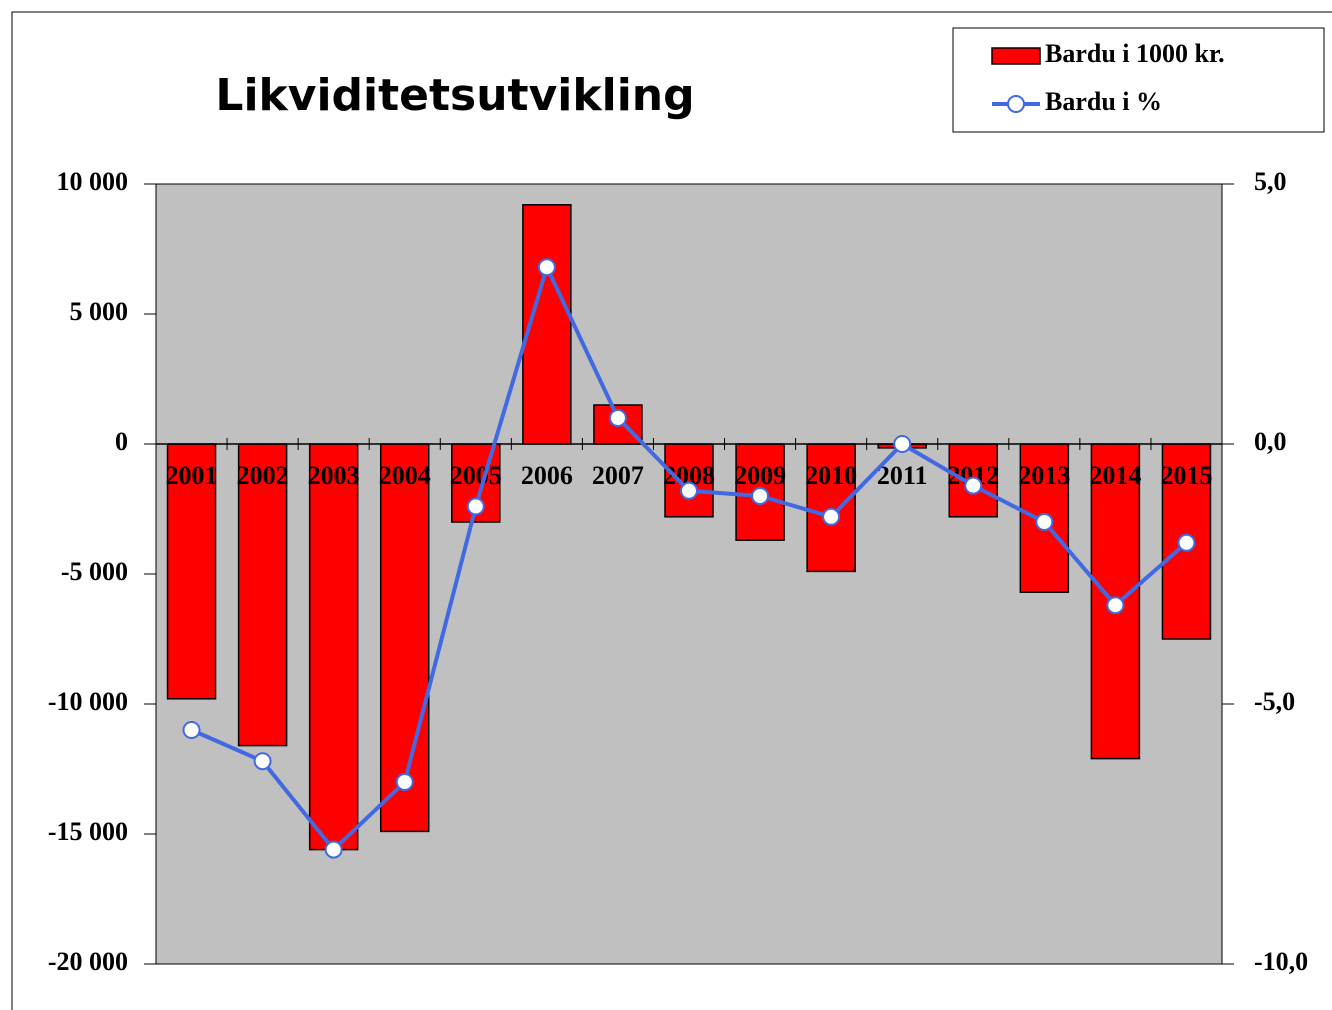 The image size is (1332, 1010). I want to click on y2-tick-label: -10,0, so click(1281, 961).